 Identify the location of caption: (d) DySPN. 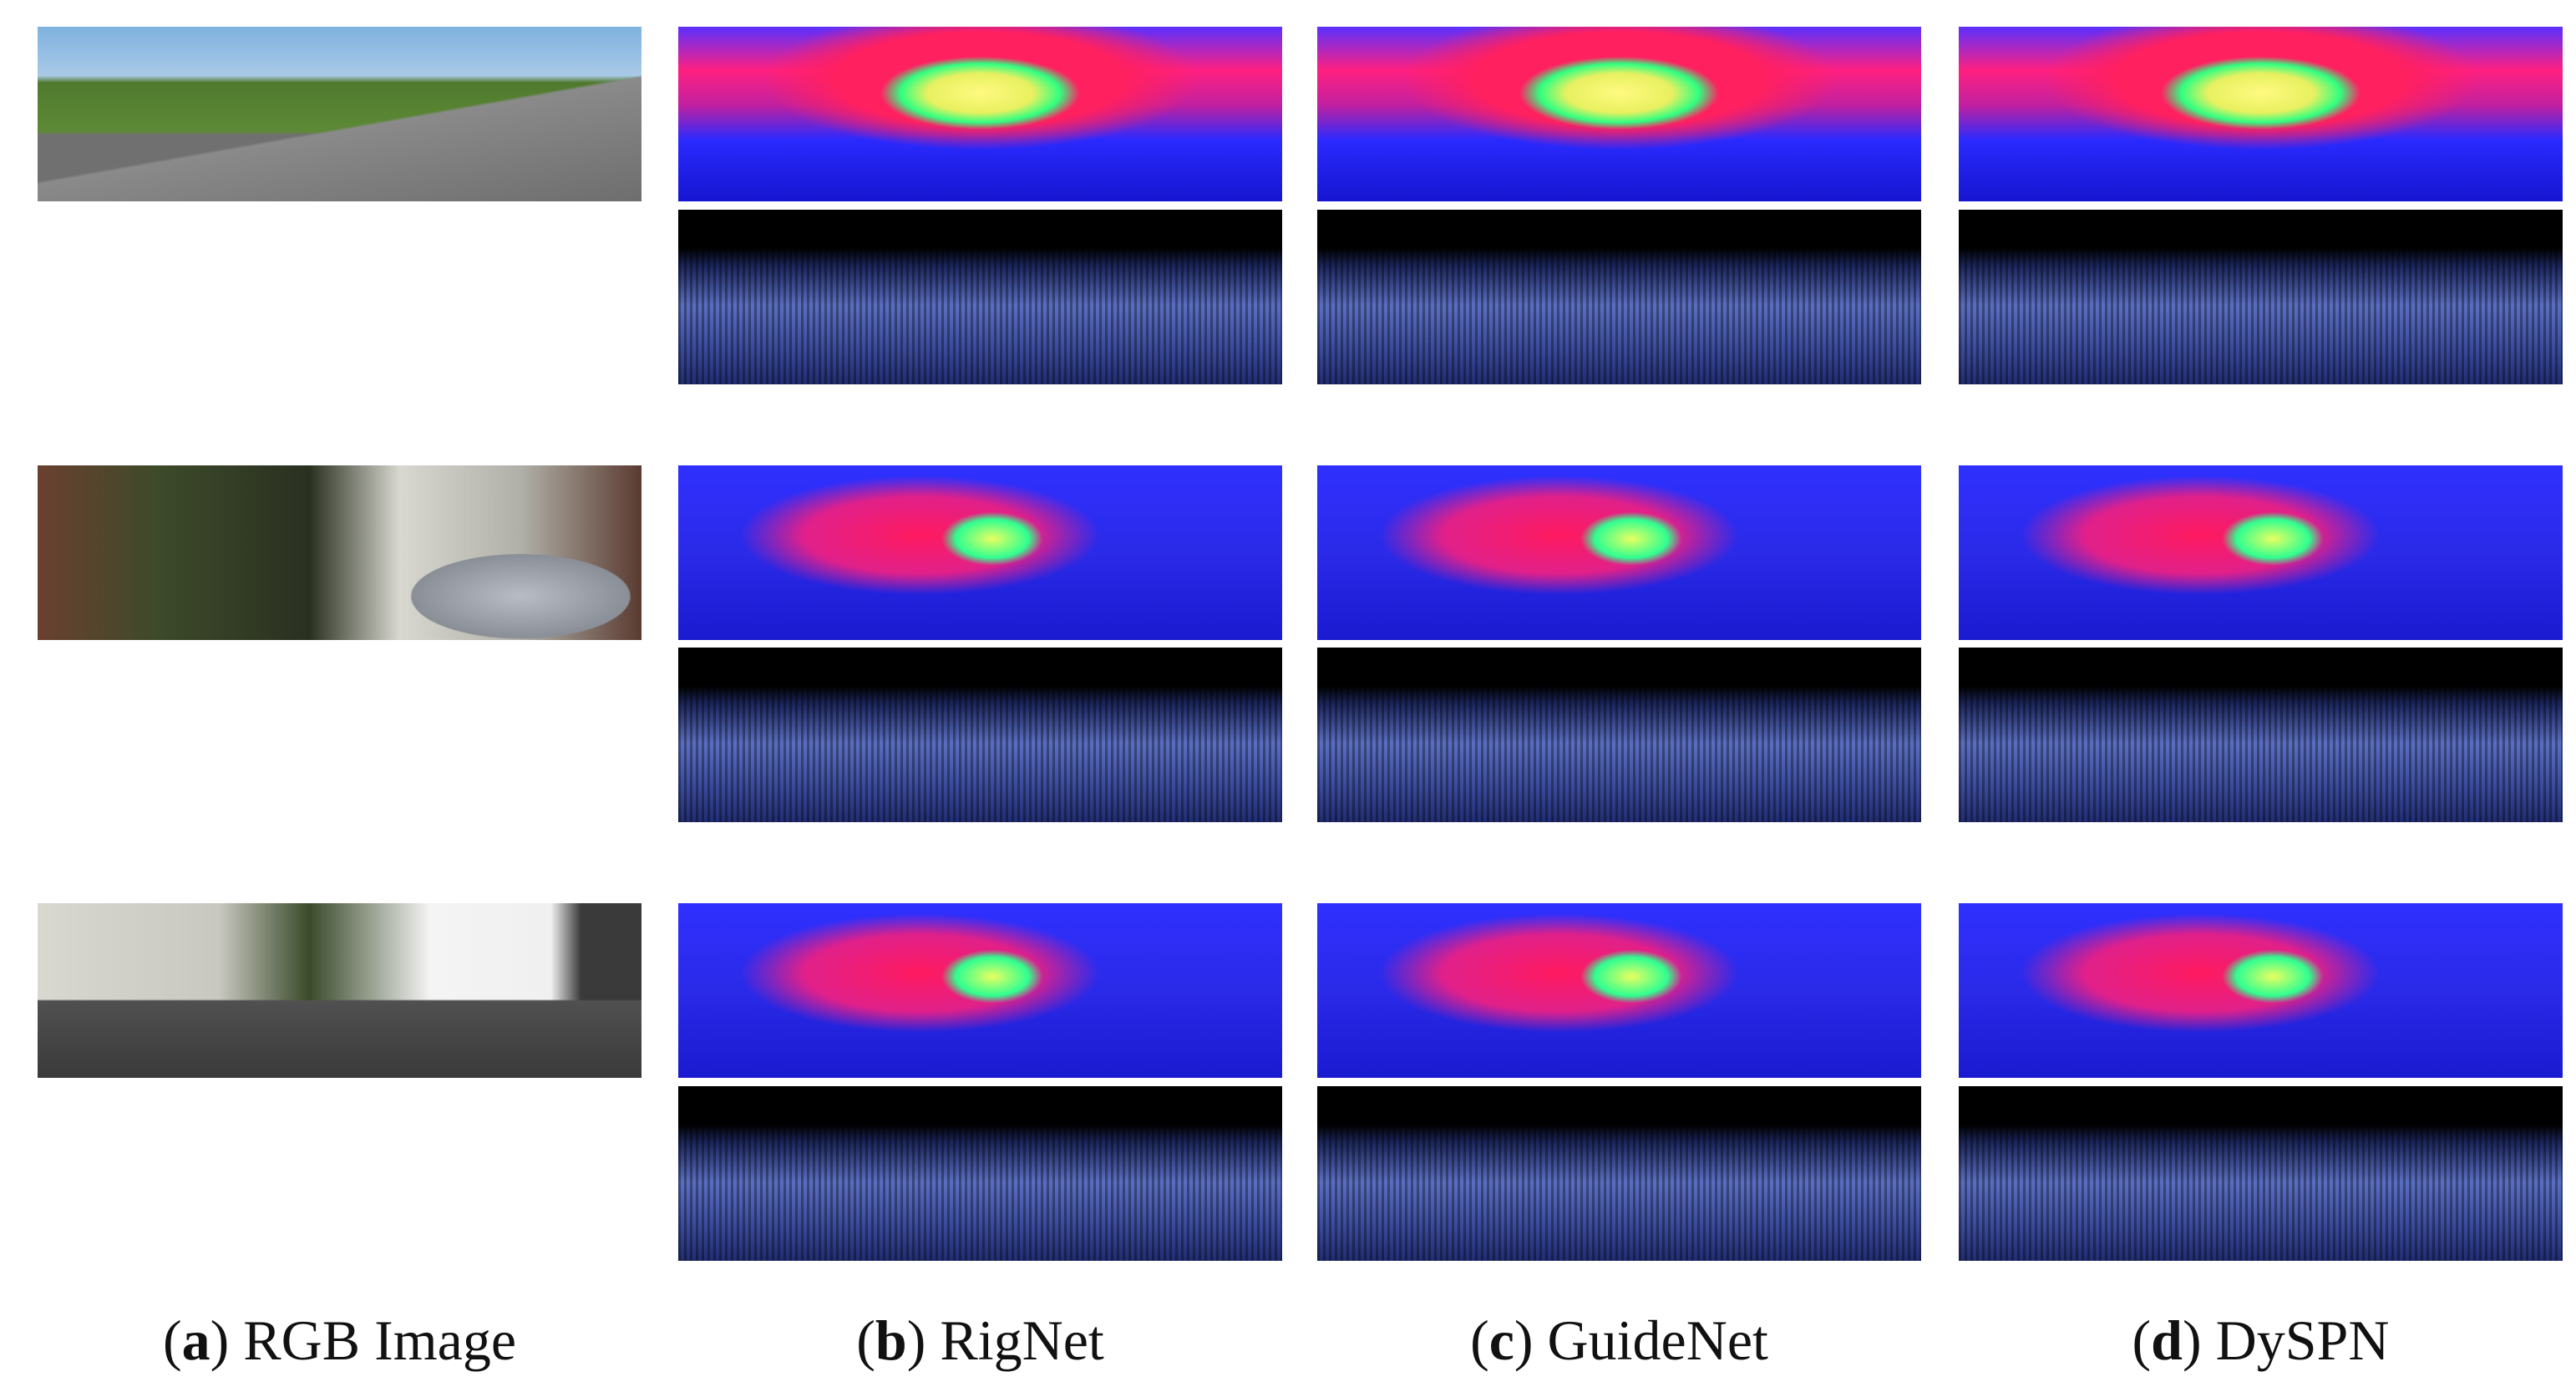
(2261, 1341).